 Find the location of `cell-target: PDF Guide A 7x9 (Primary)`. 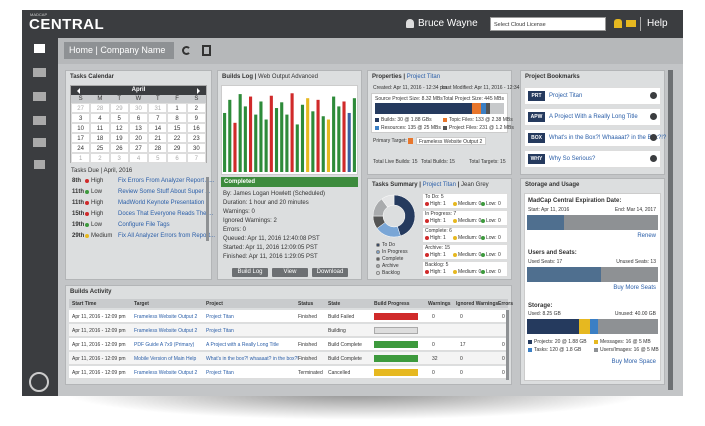

cell-target: PDF Guide A 7x9 (Primary) is located at coordinates (164, 345).